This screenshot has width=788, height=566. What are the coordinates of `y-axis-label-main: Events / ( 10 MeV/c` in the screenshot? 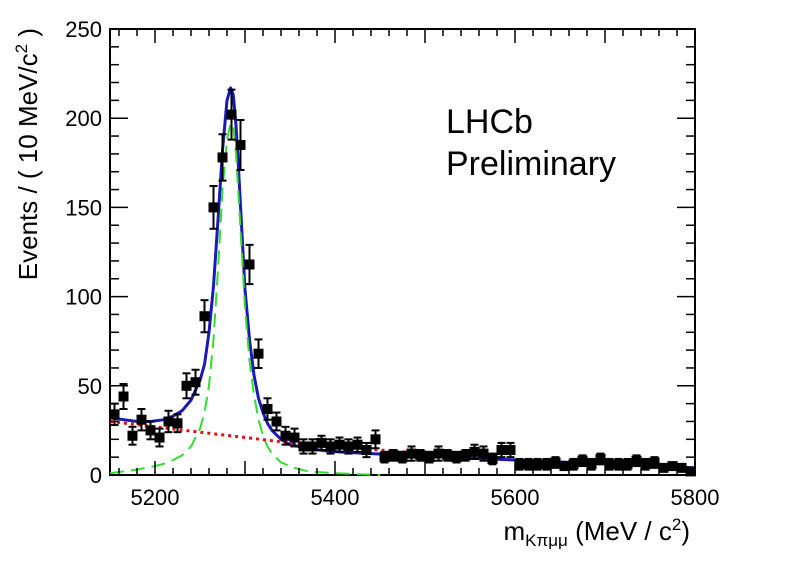 It's located at (28, 166).